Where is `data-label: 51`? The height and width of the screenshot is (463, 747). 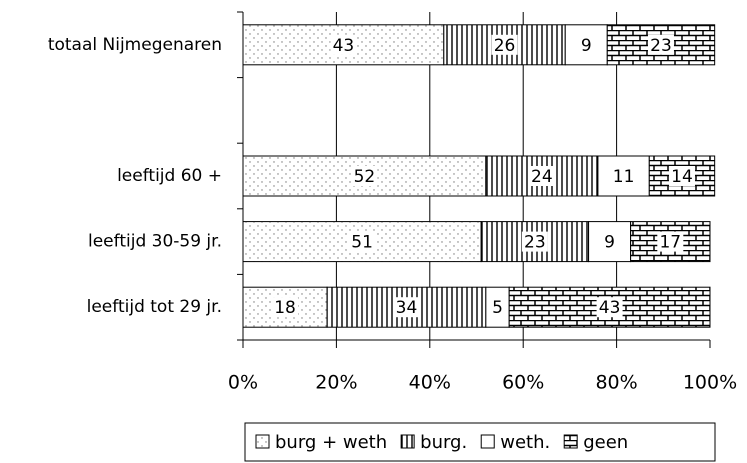
data-label: 51 is located at coordinates (362, 243).